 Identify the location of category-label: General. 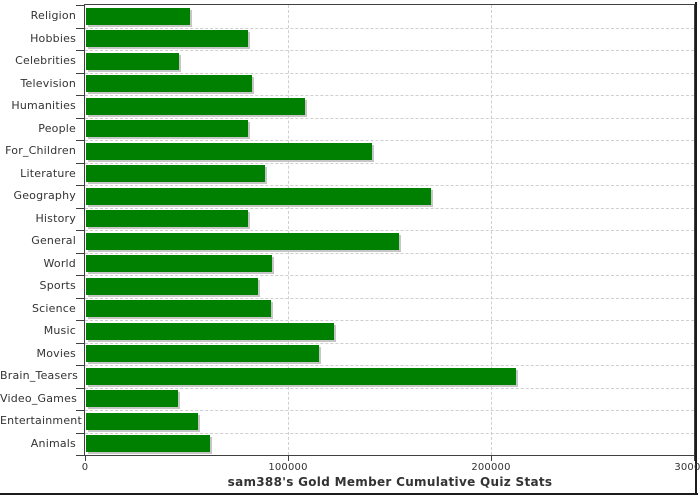
(53, 240).